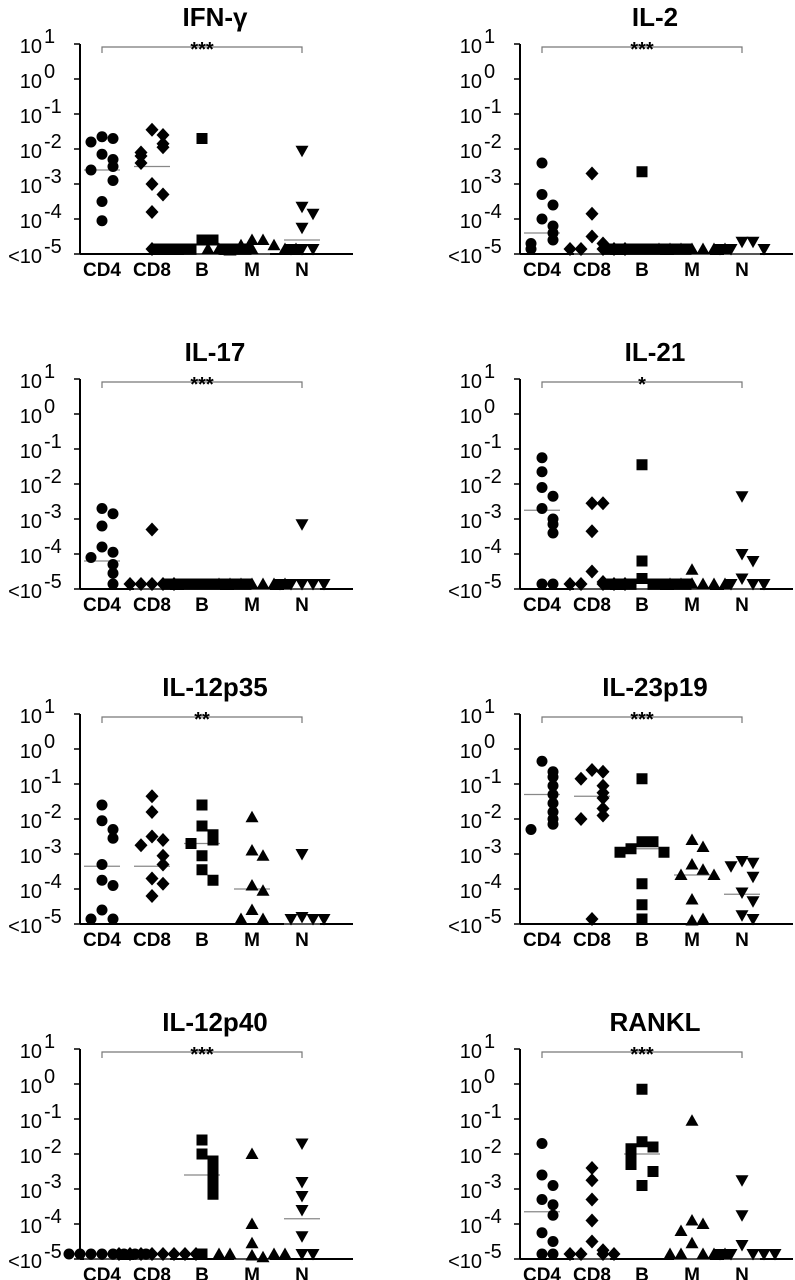  I want to click on y-tick-exponent: 0, so click(49, 742).